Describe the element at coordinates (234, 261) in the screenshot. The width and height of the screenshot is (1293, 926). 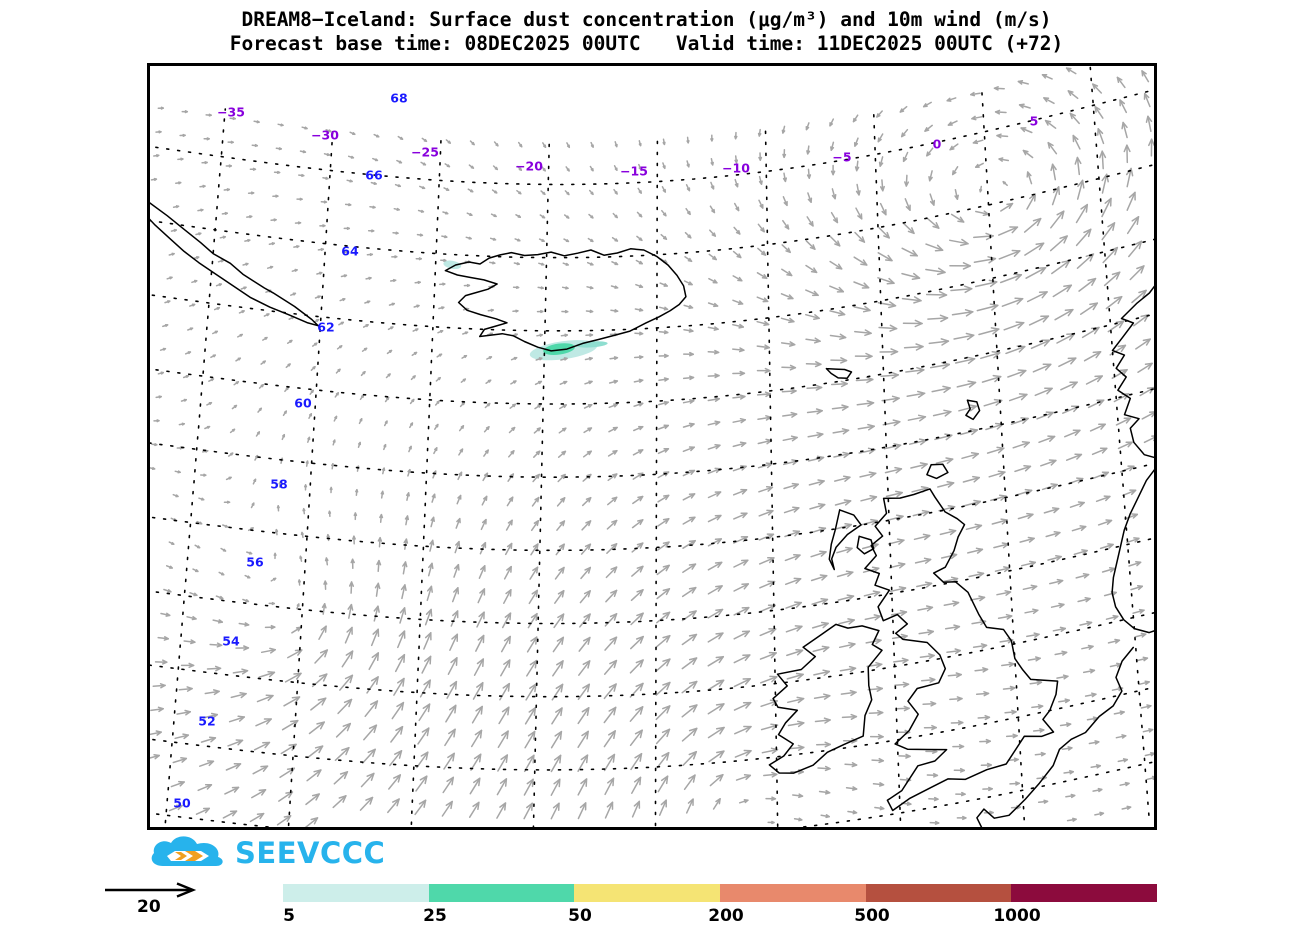
I see `coastline-greenland-se` at that location.